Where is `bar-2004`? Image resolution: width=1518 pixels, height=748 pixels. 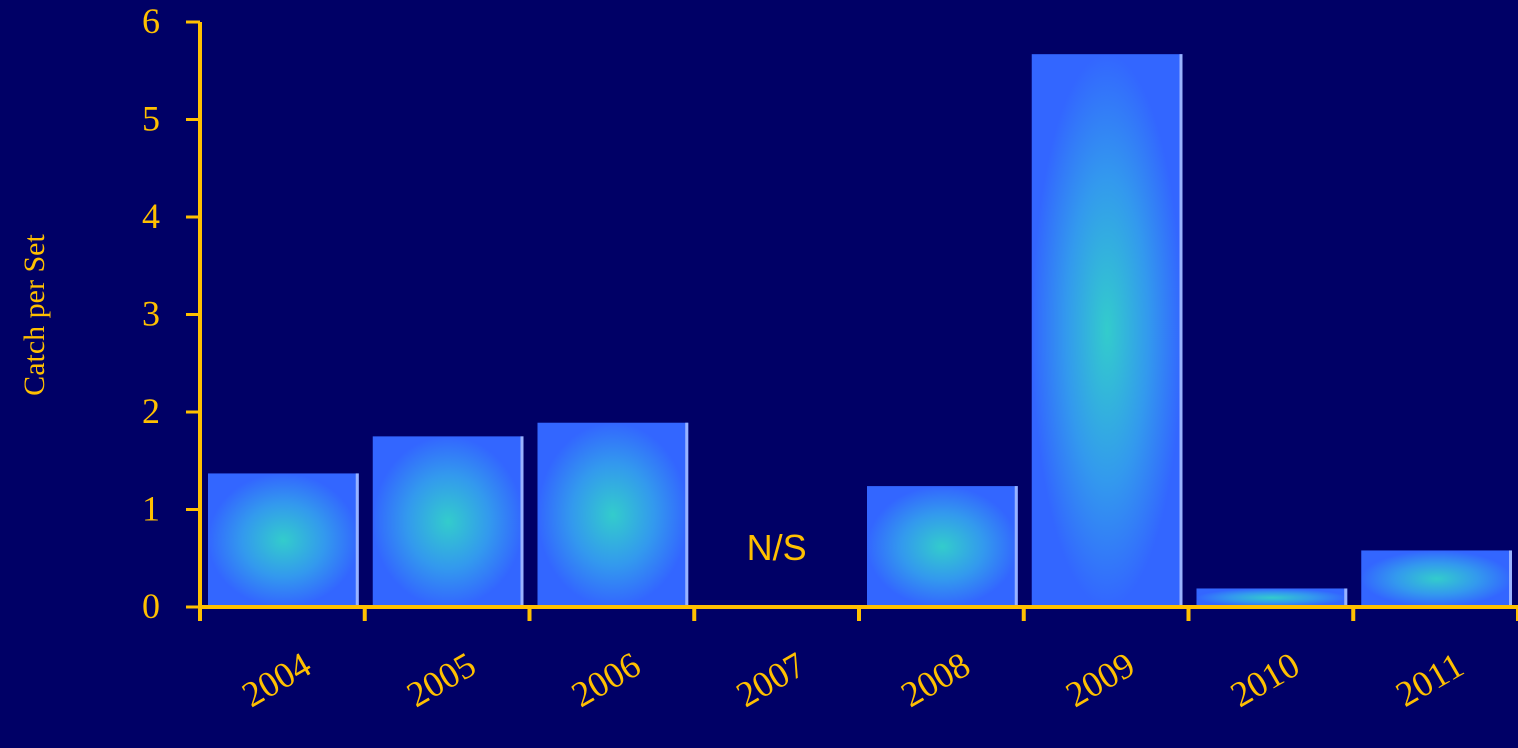
bar-2004 is located at coordinates (283, 540).